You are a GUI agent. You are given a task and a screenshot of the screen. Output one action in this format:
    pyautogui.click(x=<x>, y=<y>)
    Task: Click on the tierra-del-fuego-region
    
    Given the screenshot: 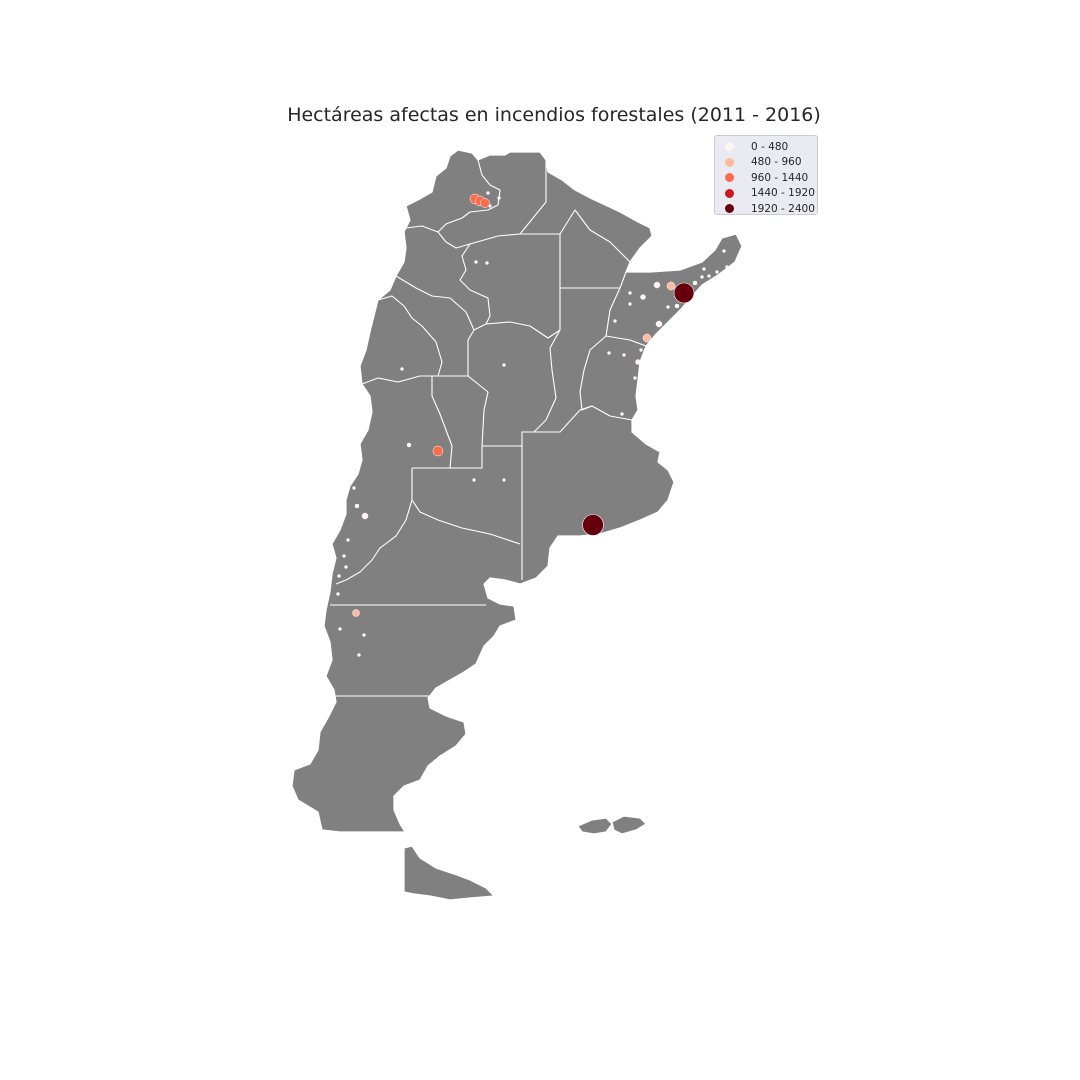 What is the action you would take?
    pyautogui.click(x=449, y=873)
    